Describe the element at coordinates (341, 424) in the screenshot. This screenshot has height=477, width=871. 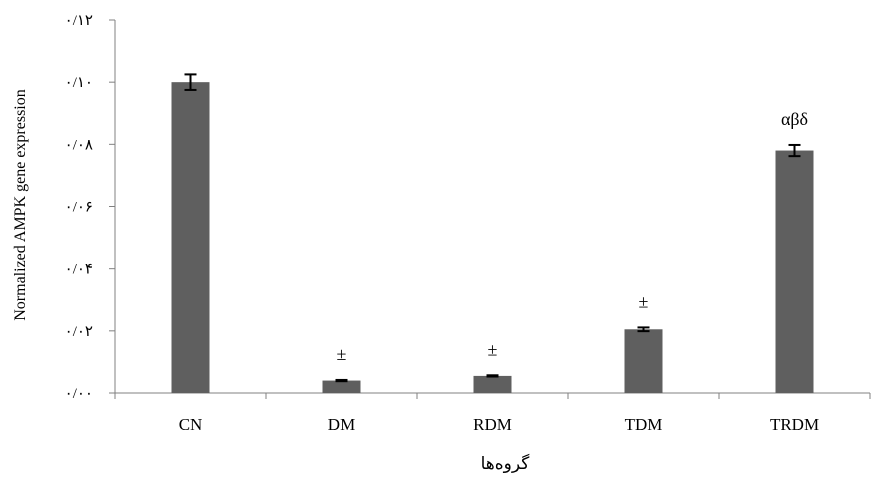
I see `x-category-label: DM` at that location.